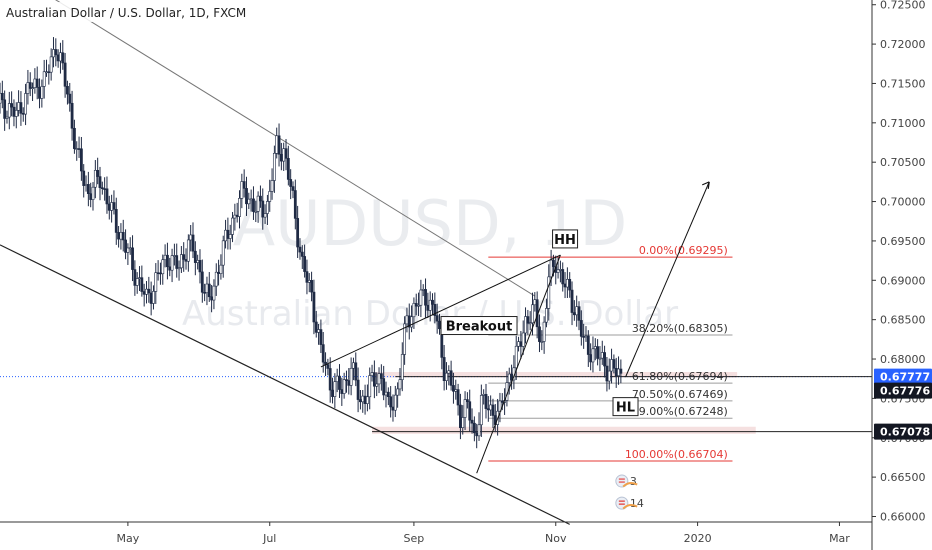  I want to click on trendline-rising-wedge-upper, so click(440, 311).